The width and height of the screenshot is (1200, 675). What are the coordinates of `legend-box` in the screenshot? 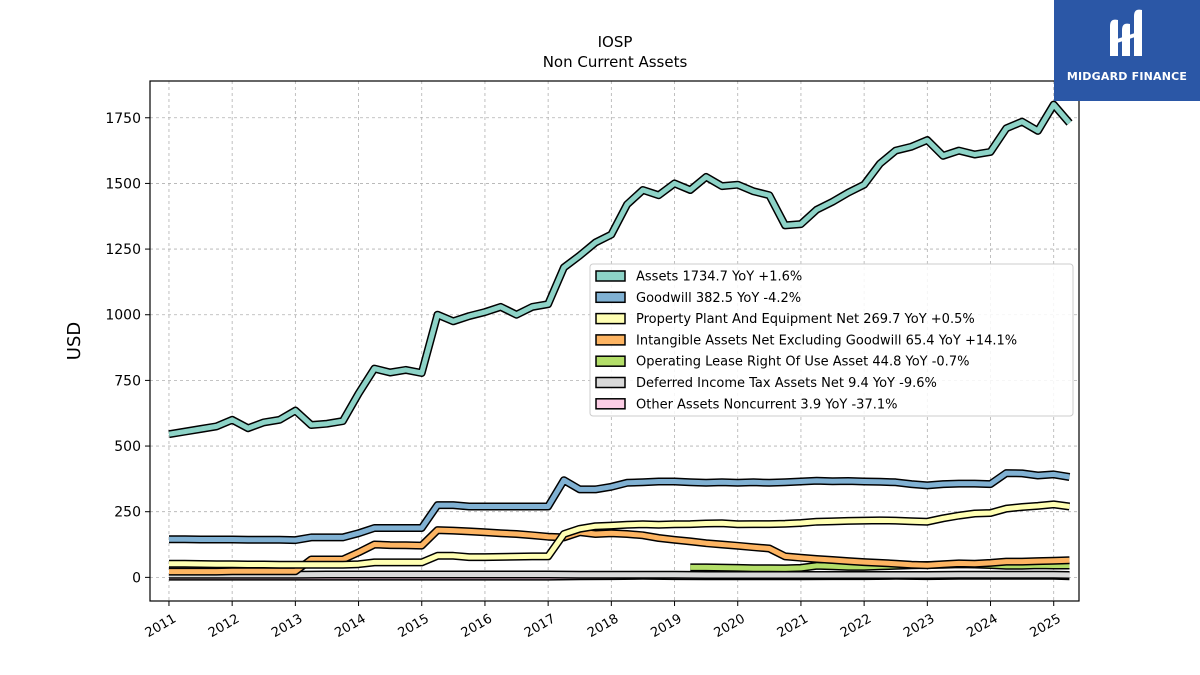 It's located at (831, 340).